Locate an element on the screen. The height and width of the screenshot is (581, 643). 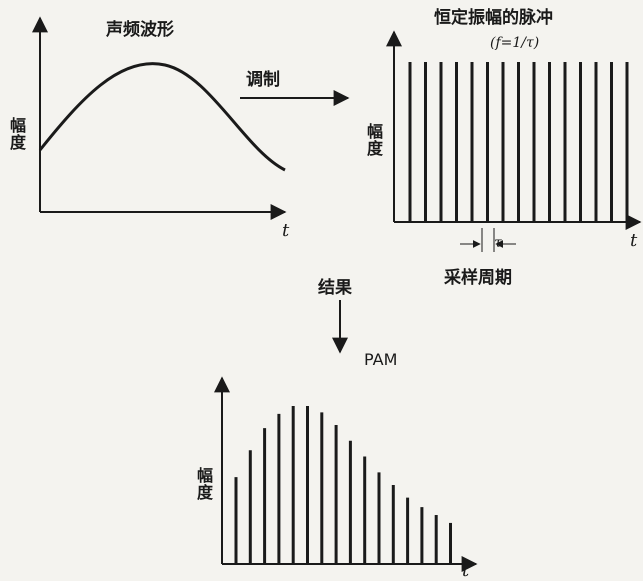
modulate-label: 调制 is located at coordinates (263, 80).